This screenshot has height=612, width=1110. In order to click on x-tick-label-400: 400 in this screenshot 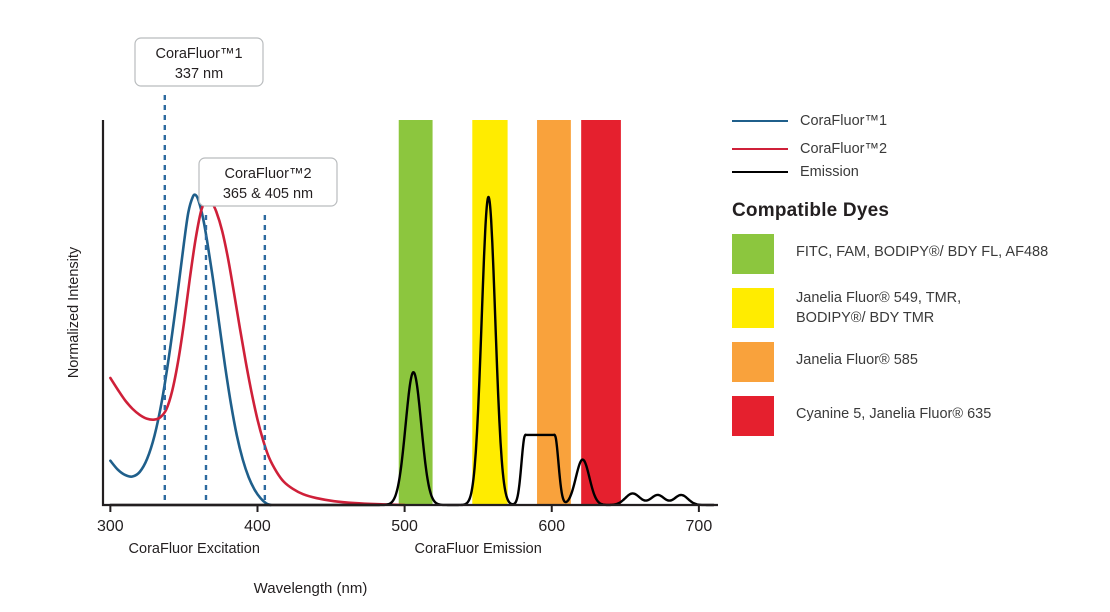, I will do `click(257, 526)`.